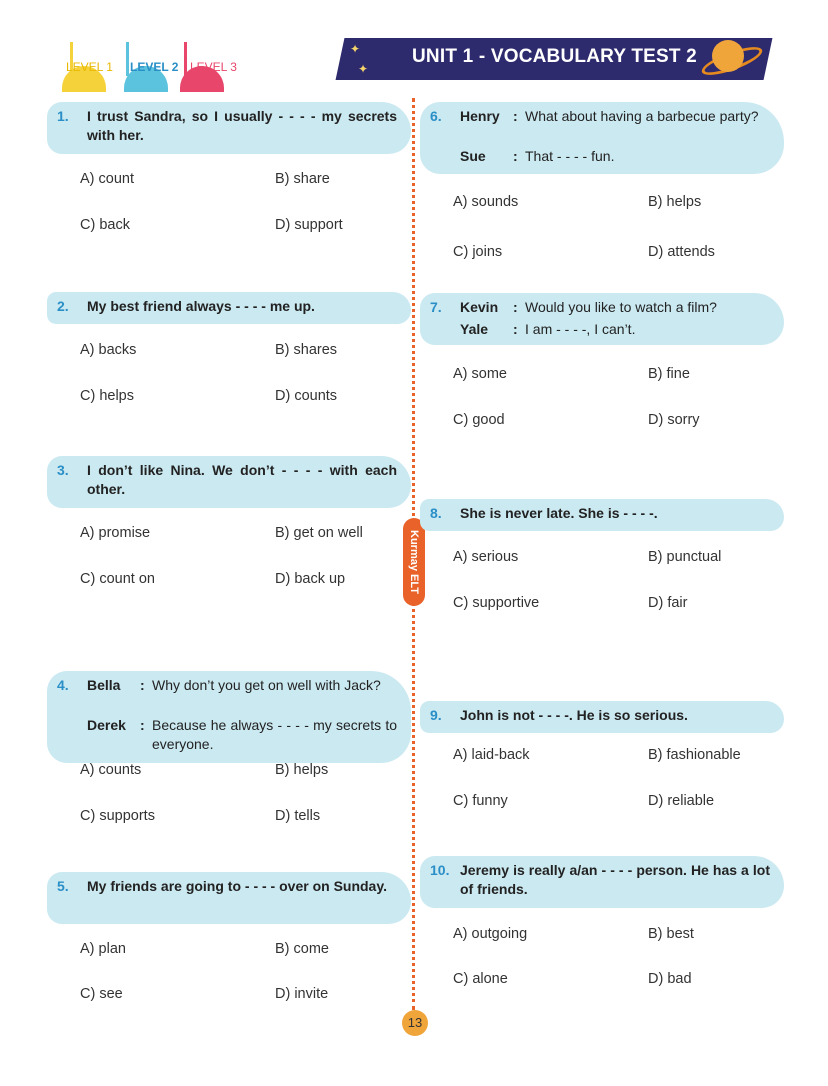 The image size is (828, 1086). Describe the element at coordinates (107, 396) in the screenshot. I see `answer-option: C) helps` at that location.